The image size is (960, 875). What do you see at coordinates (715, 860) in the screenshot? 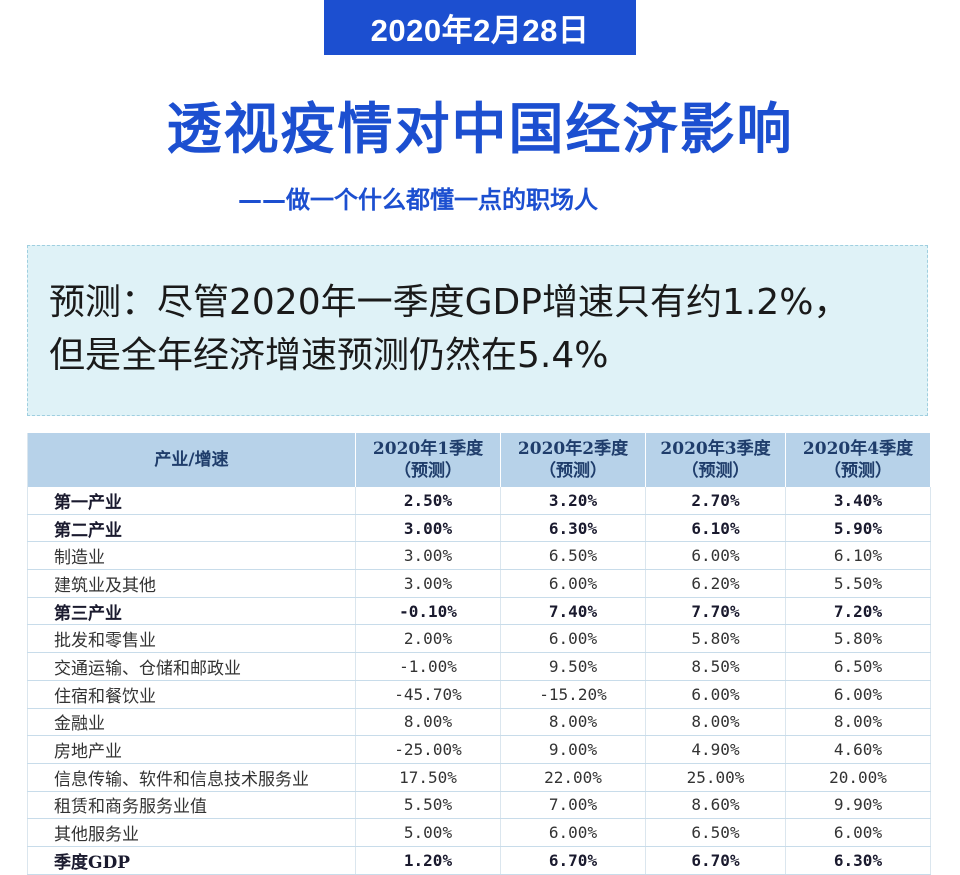
I see `row-value-q3: 6.70%` at bounding box center [715, 860].